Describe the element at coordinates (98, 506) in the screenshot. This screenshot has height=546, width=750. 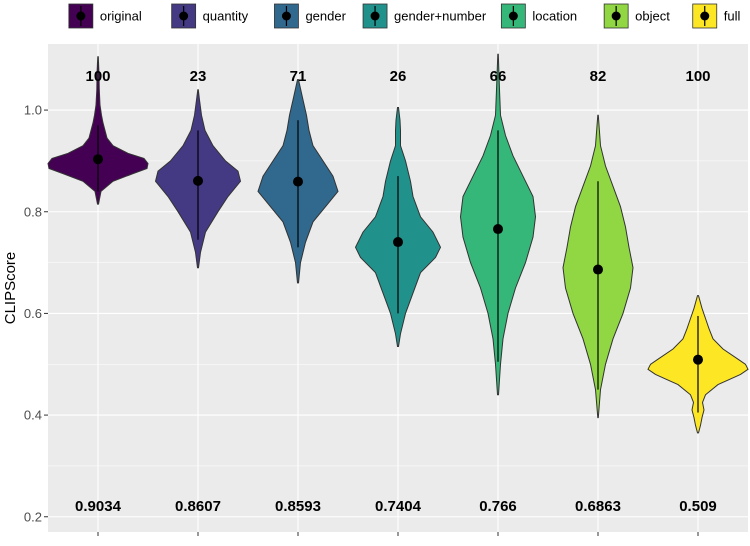
I see `mean-label-original: 0.9034` at that location.